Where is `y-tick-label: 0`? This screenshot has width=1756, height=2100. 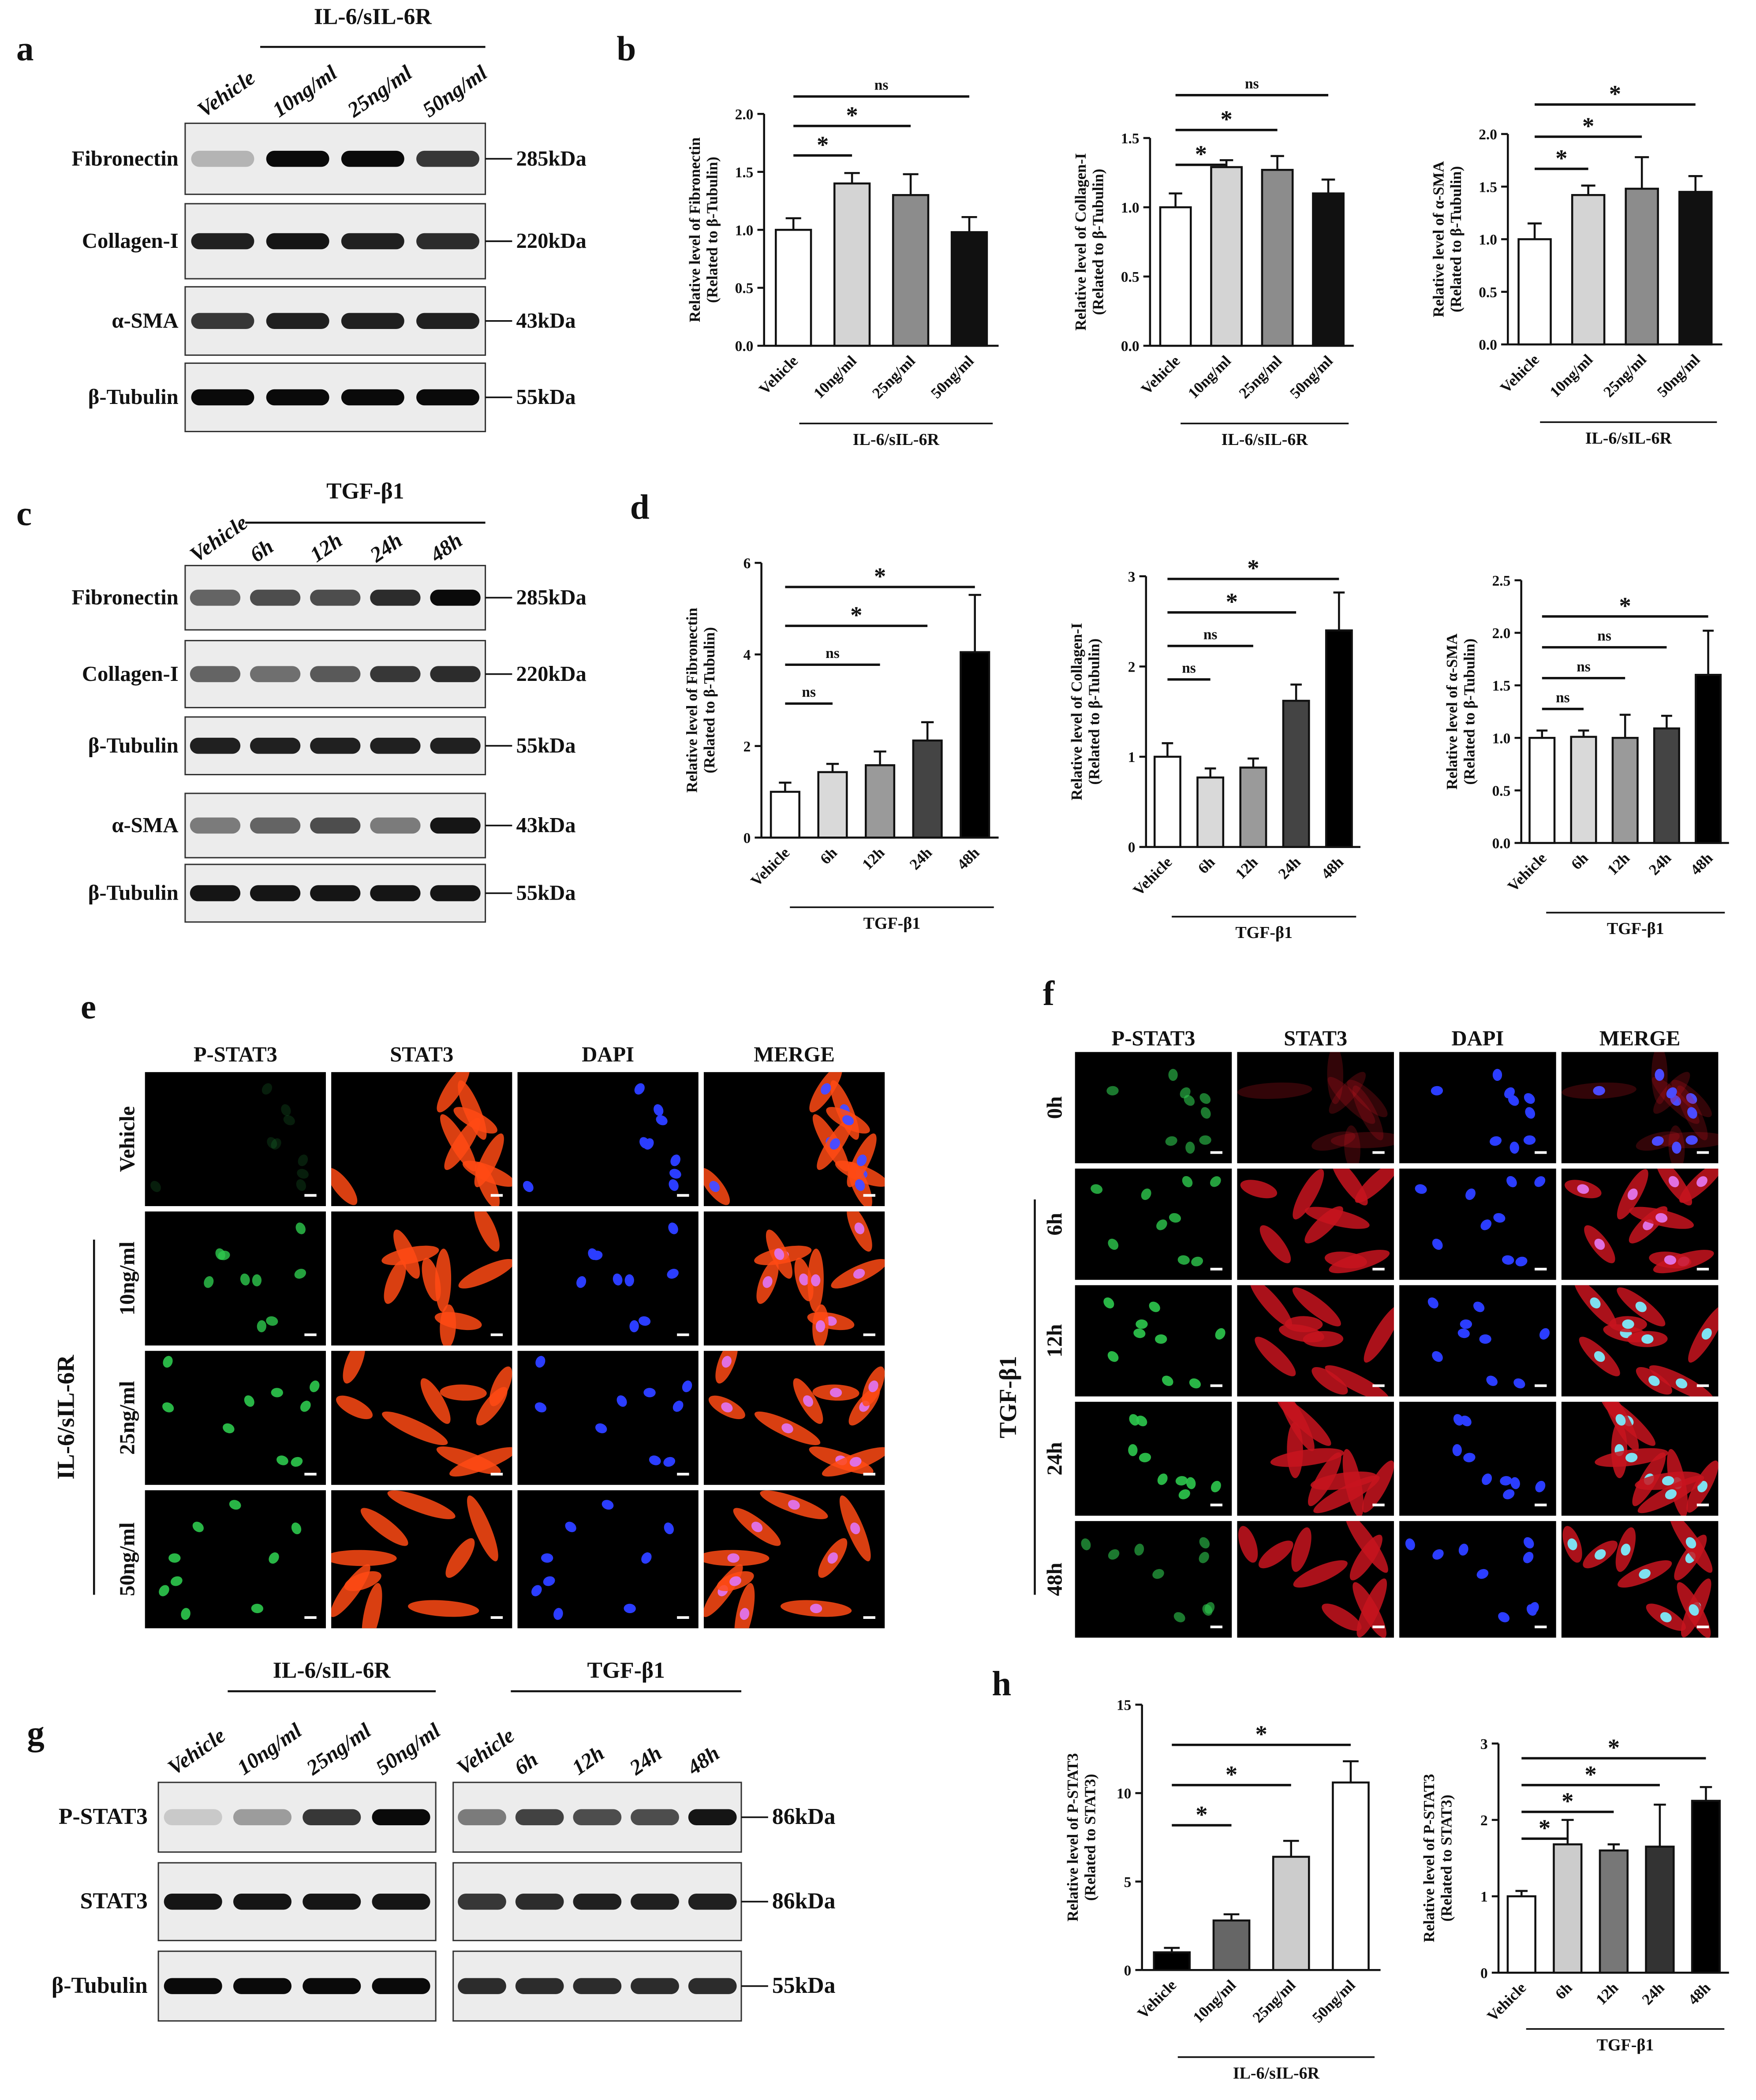
y-tick-label: 0 is located at coordinates (1132, 848).